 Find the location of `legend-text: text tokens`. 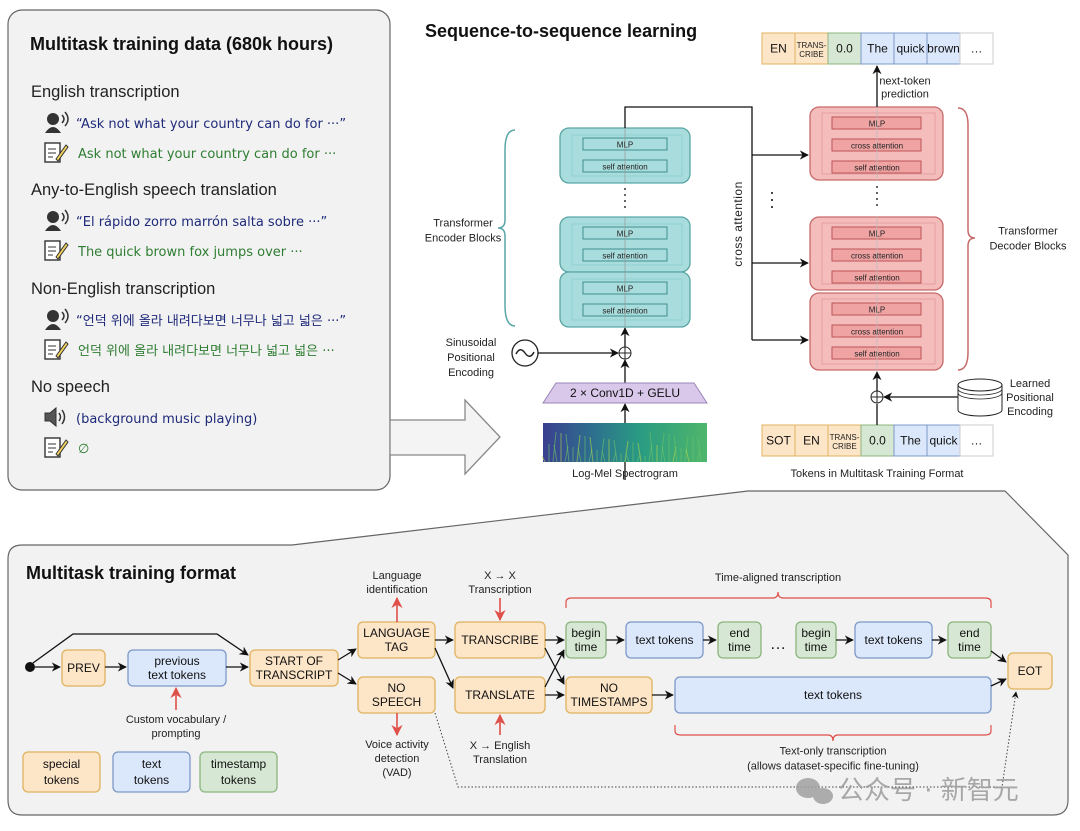

legend-text: text tokens is located at coordinates (151, 772).